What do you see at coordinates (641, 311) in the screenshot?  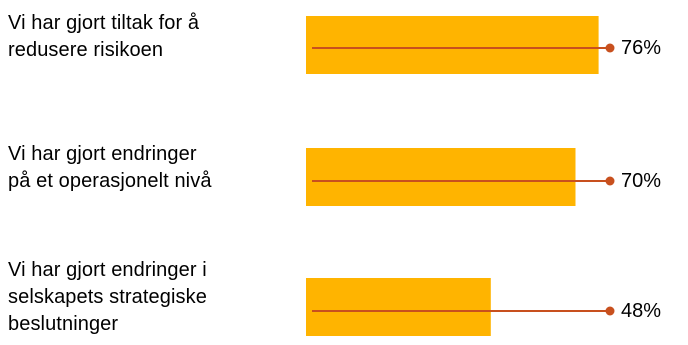 I see `value-label-3: 48%` at bounding box center [641, 311].